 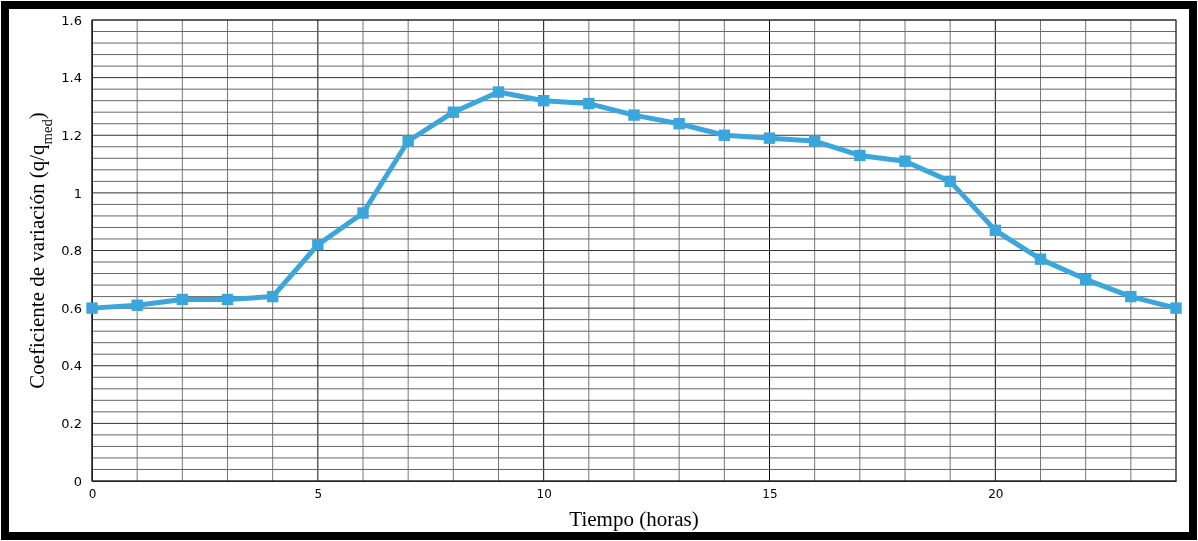 What do you see at coordinates (996, 493) in the screenshot?
I see `x-tick-label: 20` at bounding box center [996, 493].